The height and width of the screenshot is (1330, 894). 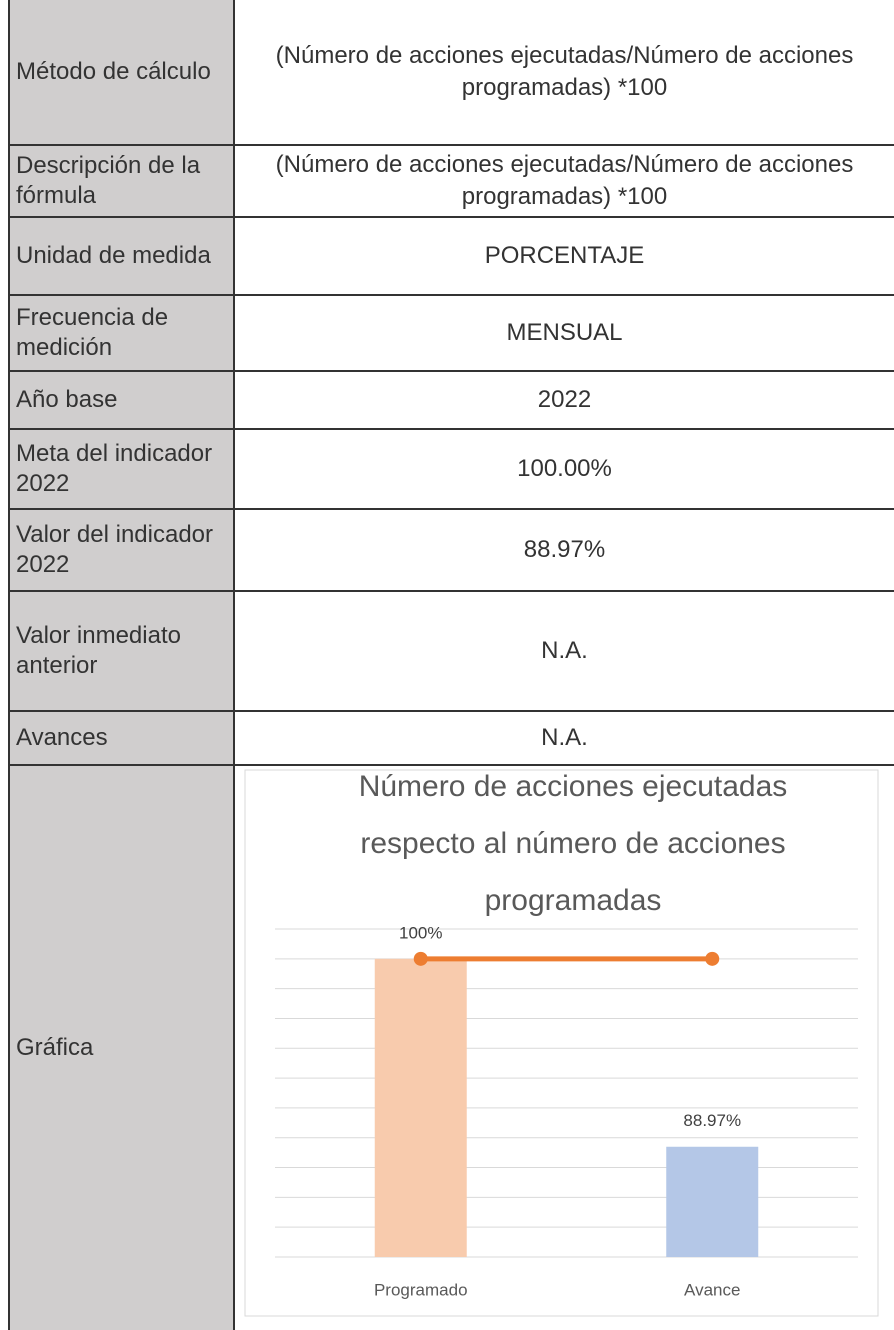 I want to click on table-row: Meta del indicador 2022 100.00%, so click(x=451, y=470).